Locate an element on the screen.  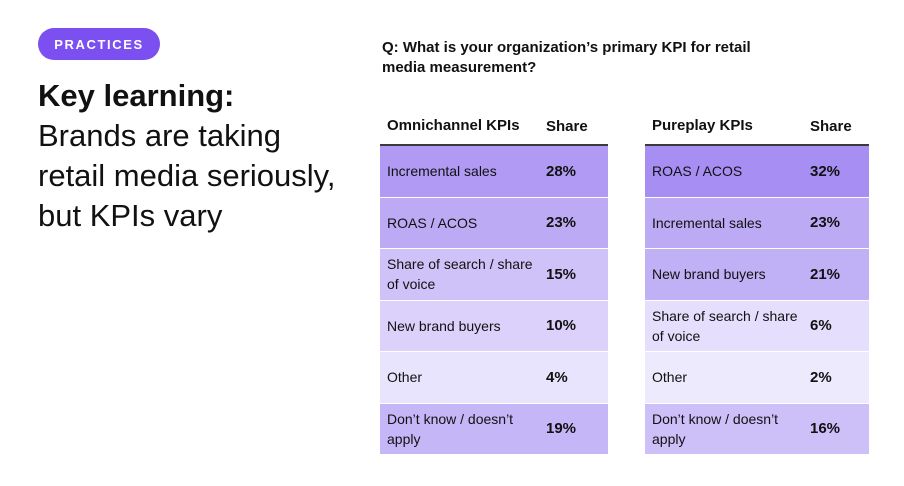
table-row: Don’t know / doesn’t apply 19% is located at coordinates (494, 429).